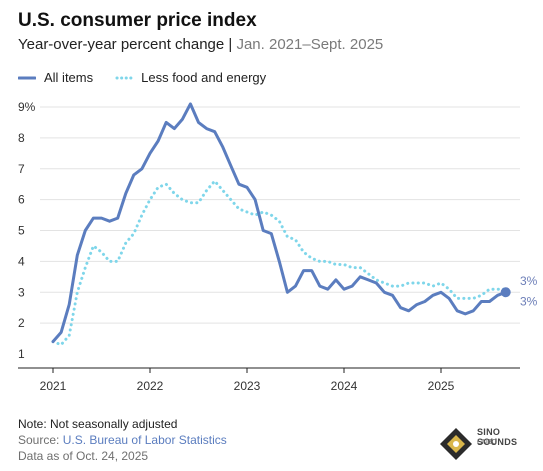 This screenshot has height=471, width=543. I want to click on source-prefix: Source:, so click(40, 440).